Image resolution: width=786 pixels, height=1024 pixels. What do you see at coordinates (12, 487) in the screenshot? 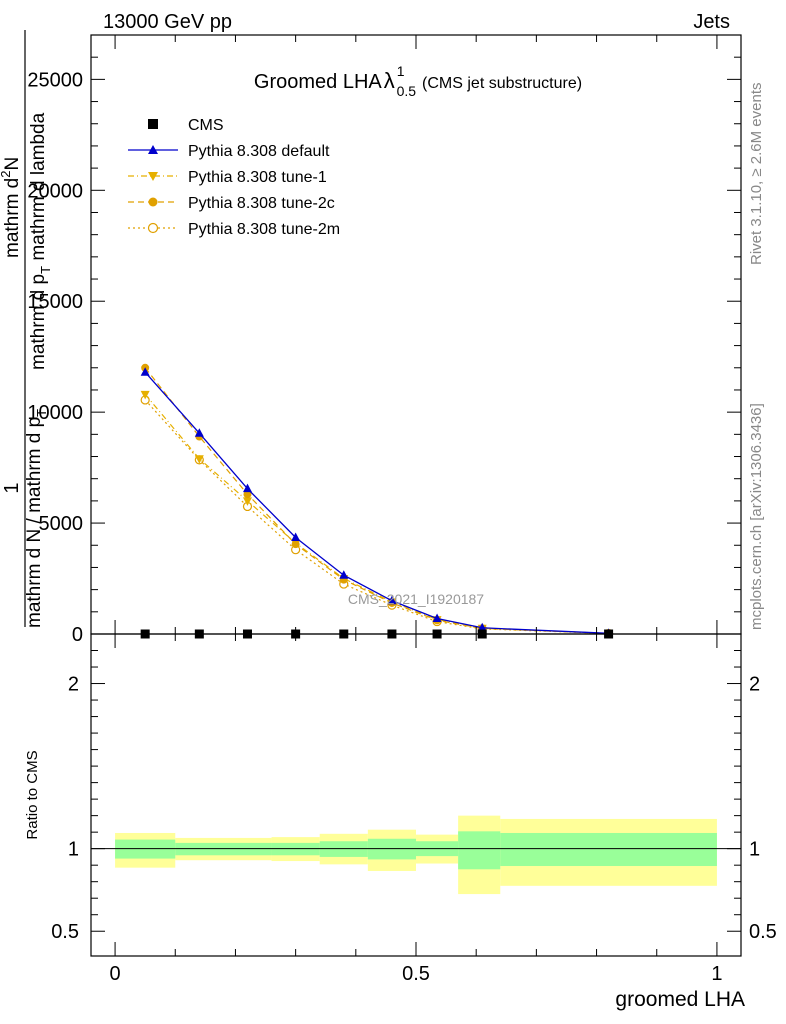
I see `ylabel-numerator-one: 1` at bounding box center [12, 487].